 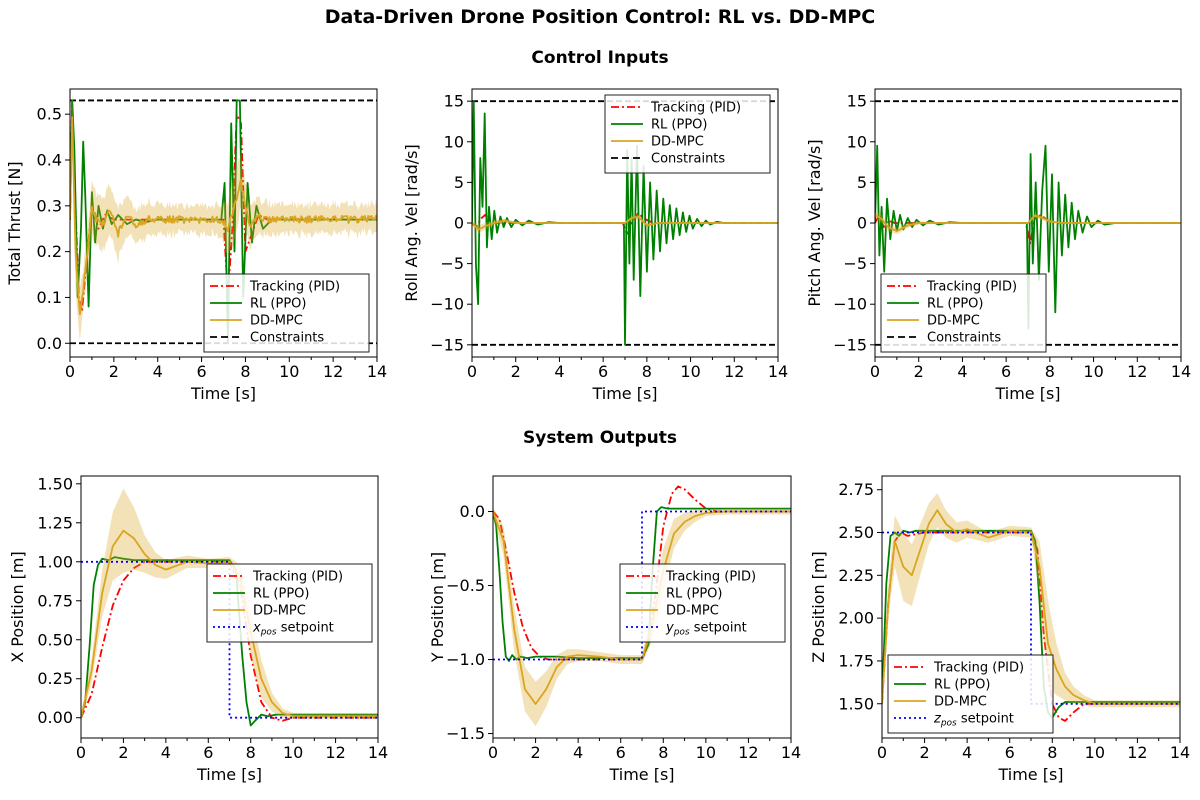 I want to click on y-tick-label: 1.25, so click(x=55, y=522).